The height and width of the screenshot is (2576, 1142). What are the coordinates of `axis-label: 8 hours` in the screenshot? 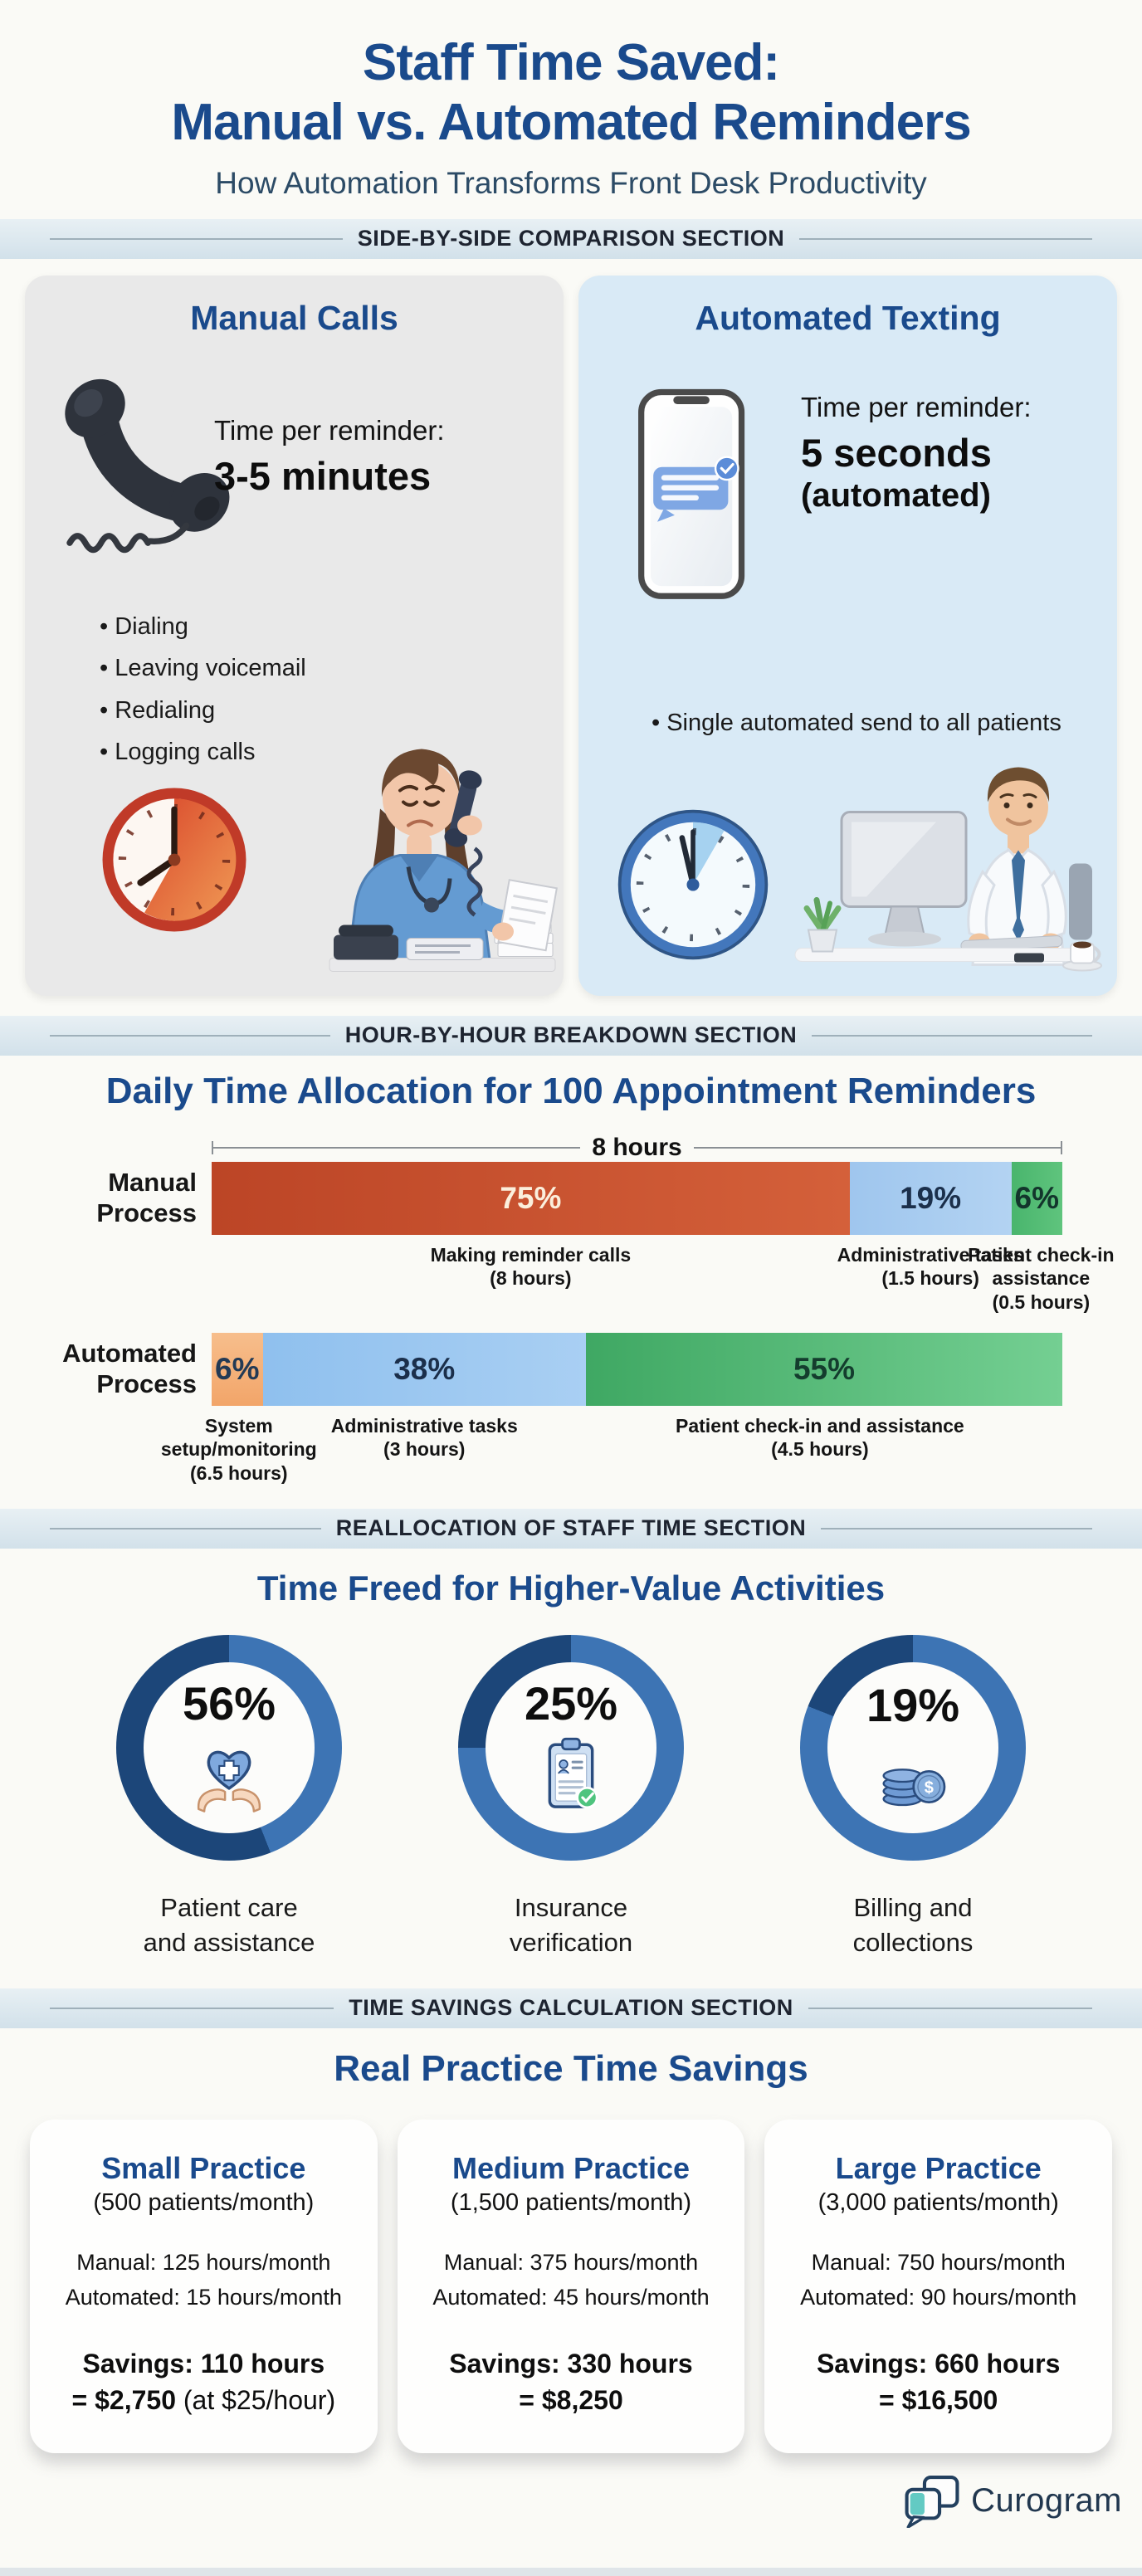 It's located at (637, 1147).